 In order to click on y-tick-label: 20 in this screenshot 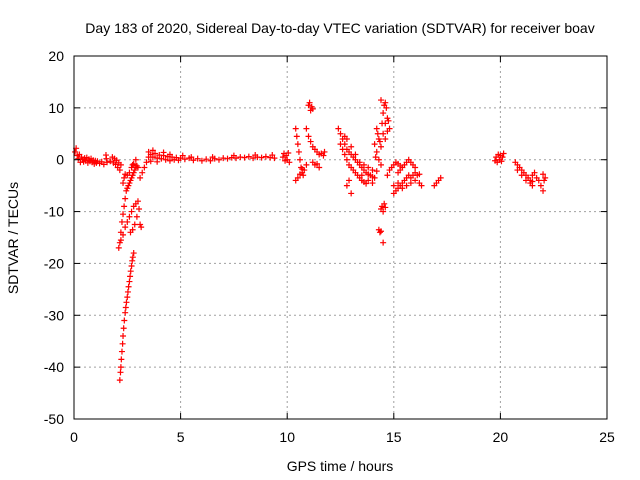, I will do `click(56, 56)`.